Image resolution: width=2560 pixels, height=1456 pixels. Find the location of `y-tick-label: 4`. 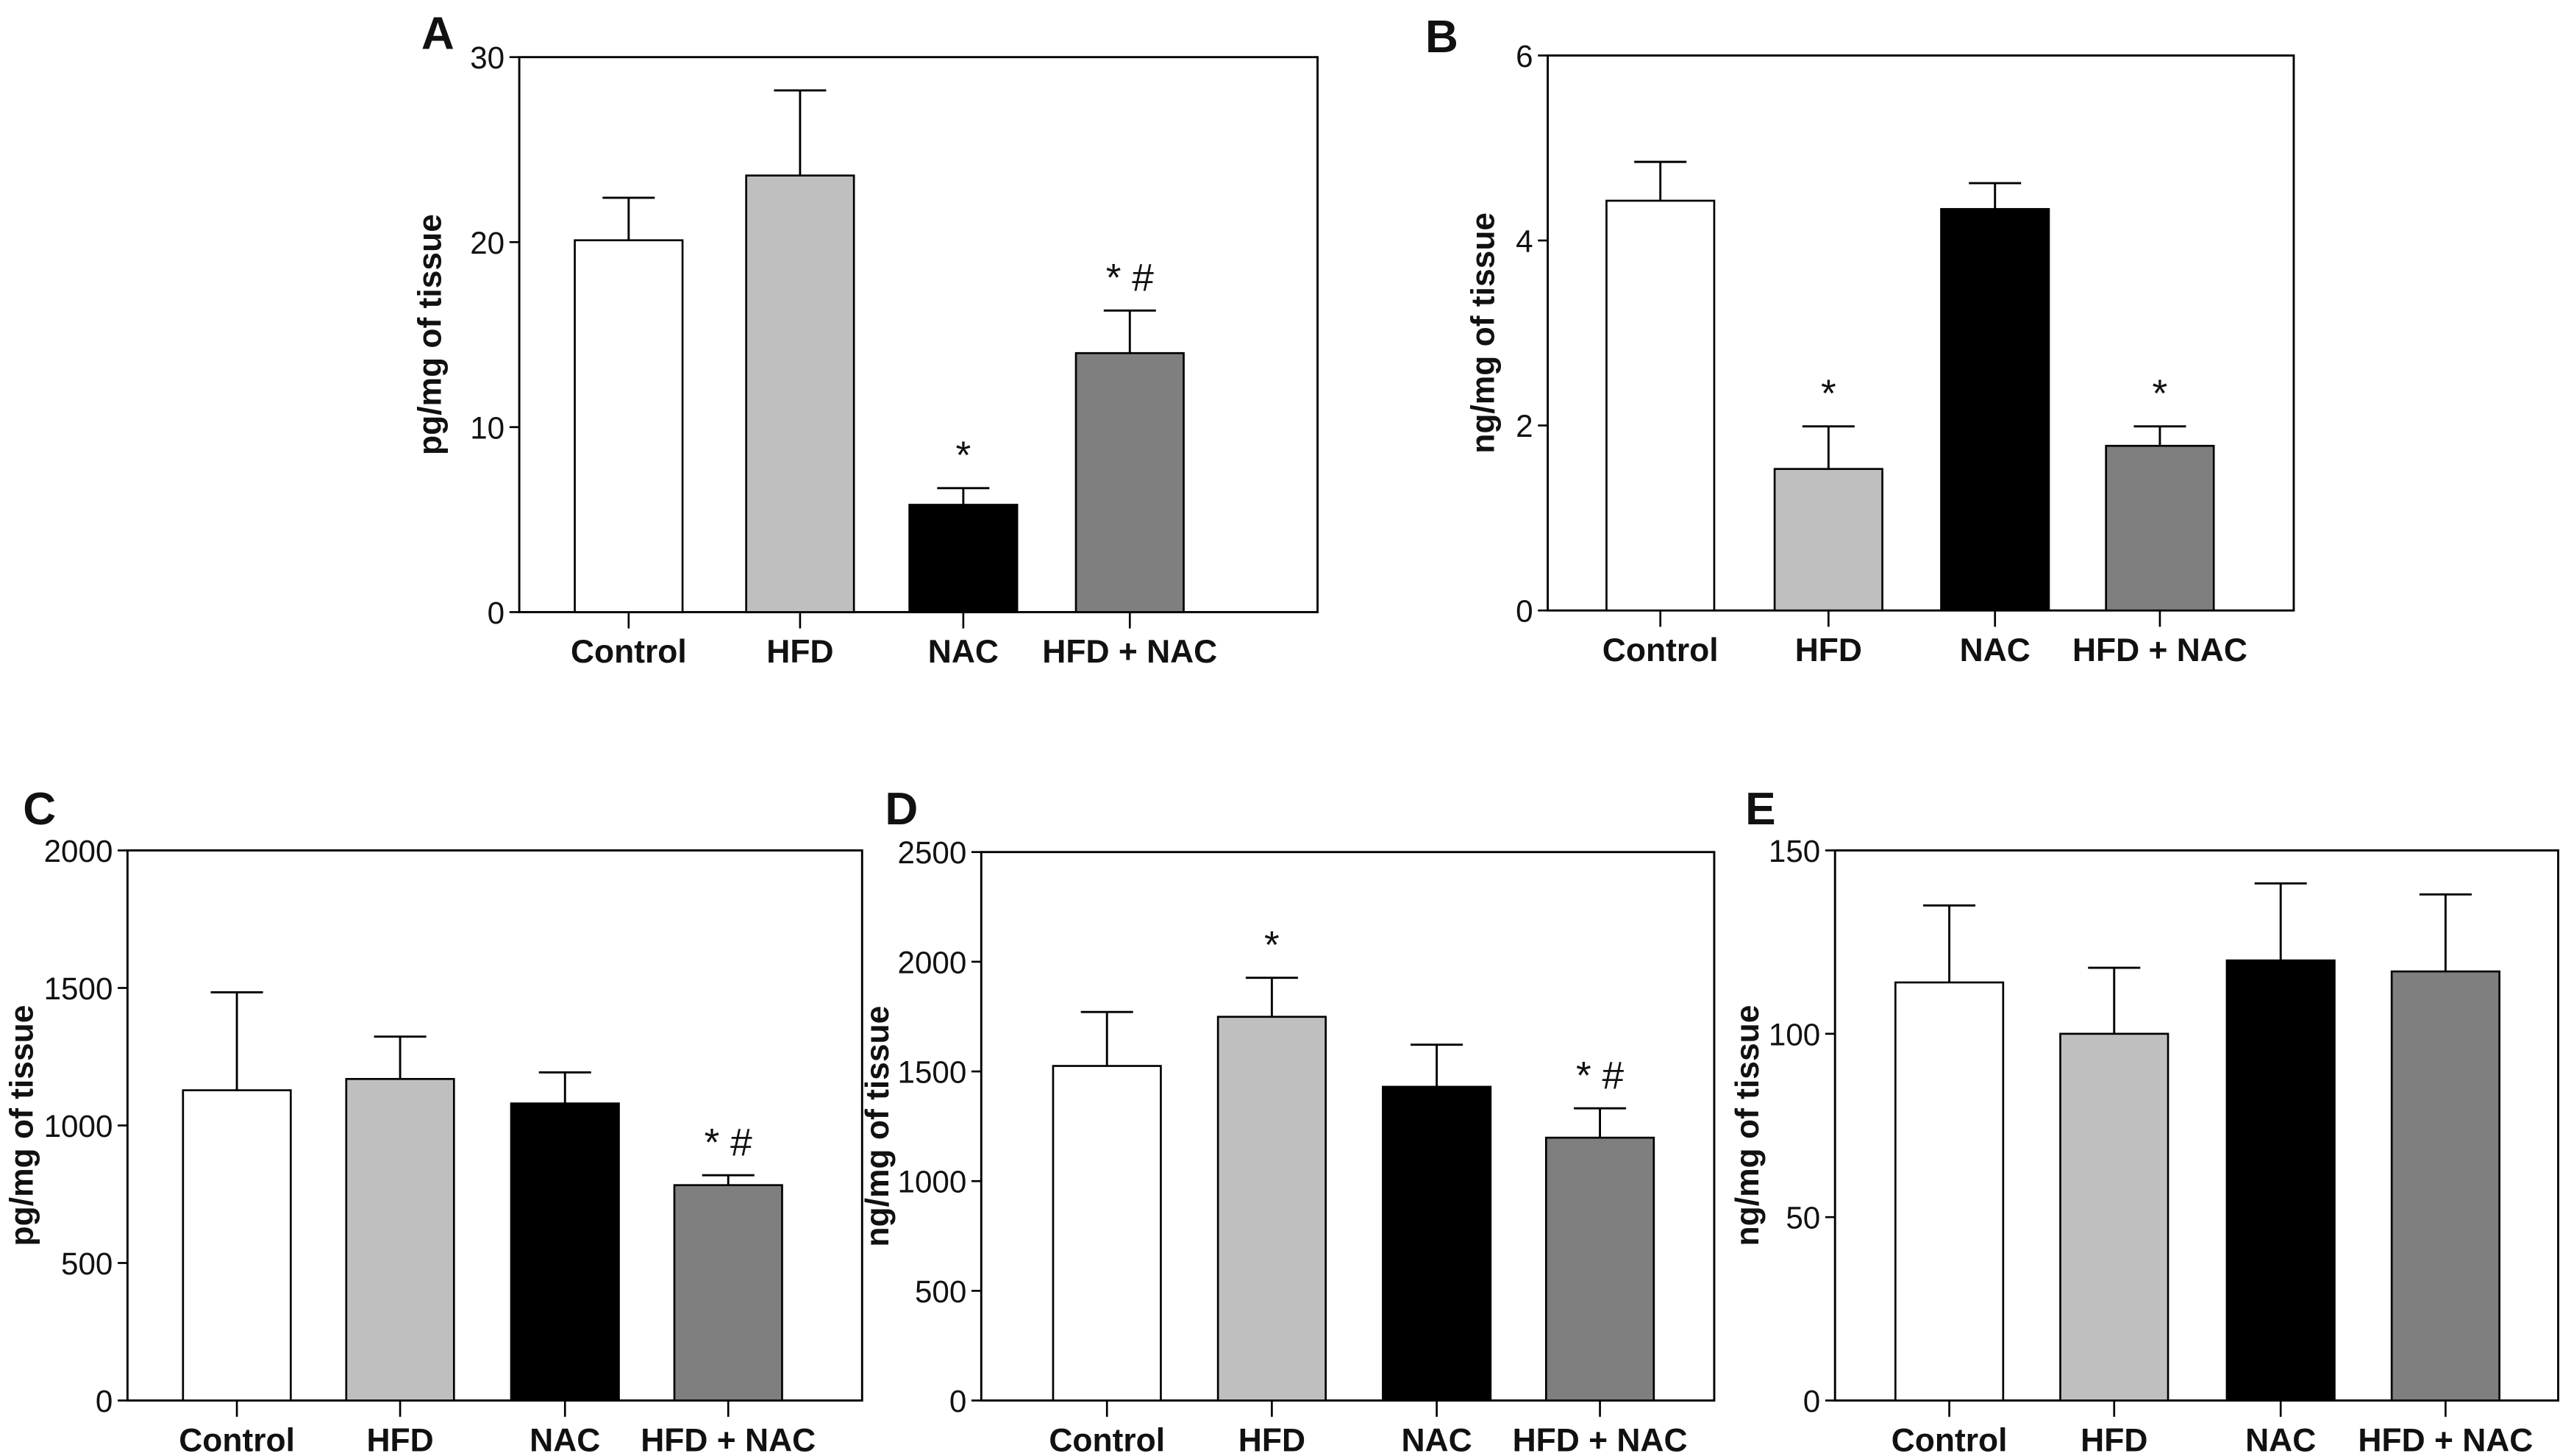

y-tick-label: 4 is located at coordinates (1525, 241).